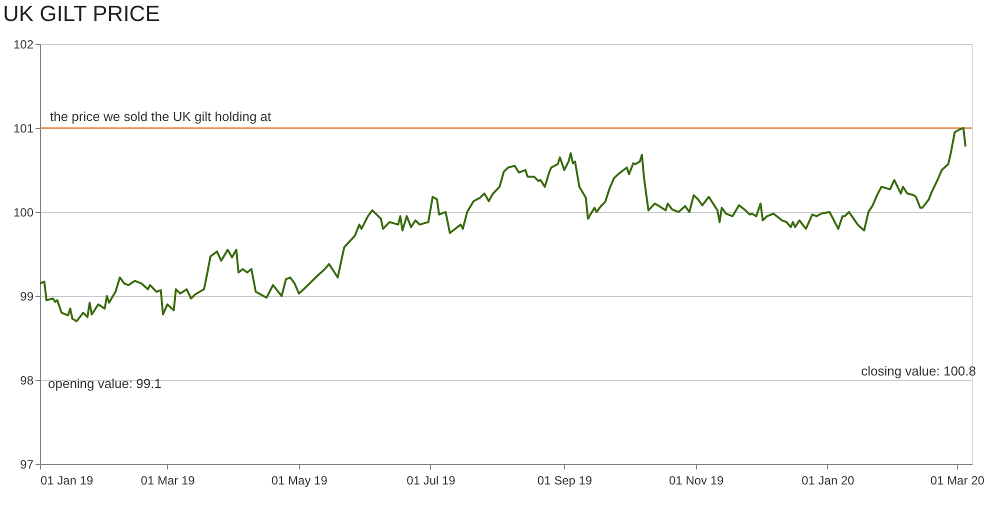 This screenshot has width=994, height=531. I want to click on y-tick-label: 98, so click(27, 381).